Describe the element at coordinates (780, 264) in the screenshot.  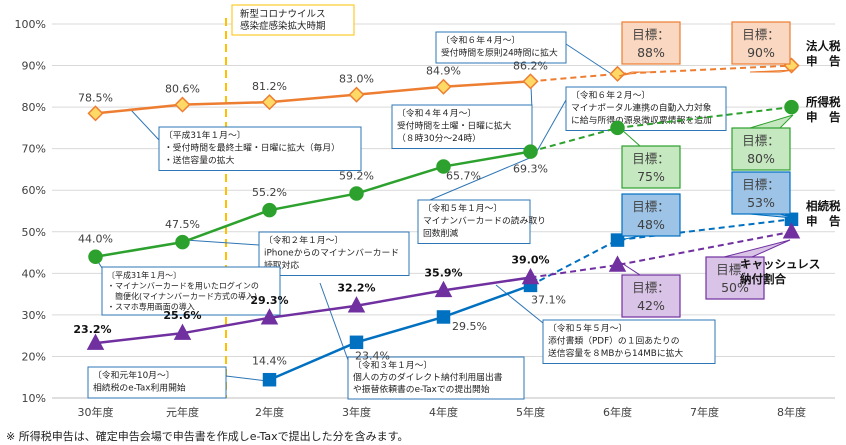
I see `series-name-label: キャッシュレス` at that location.